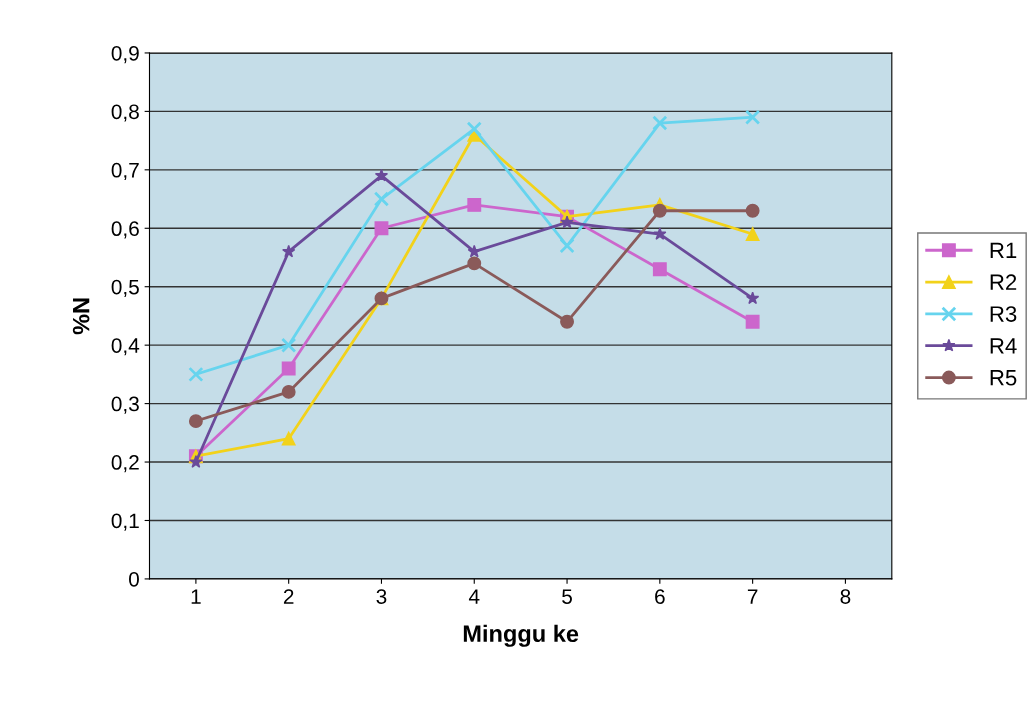  I want to click on y-tick-label: 0,6, so click(125, 230).